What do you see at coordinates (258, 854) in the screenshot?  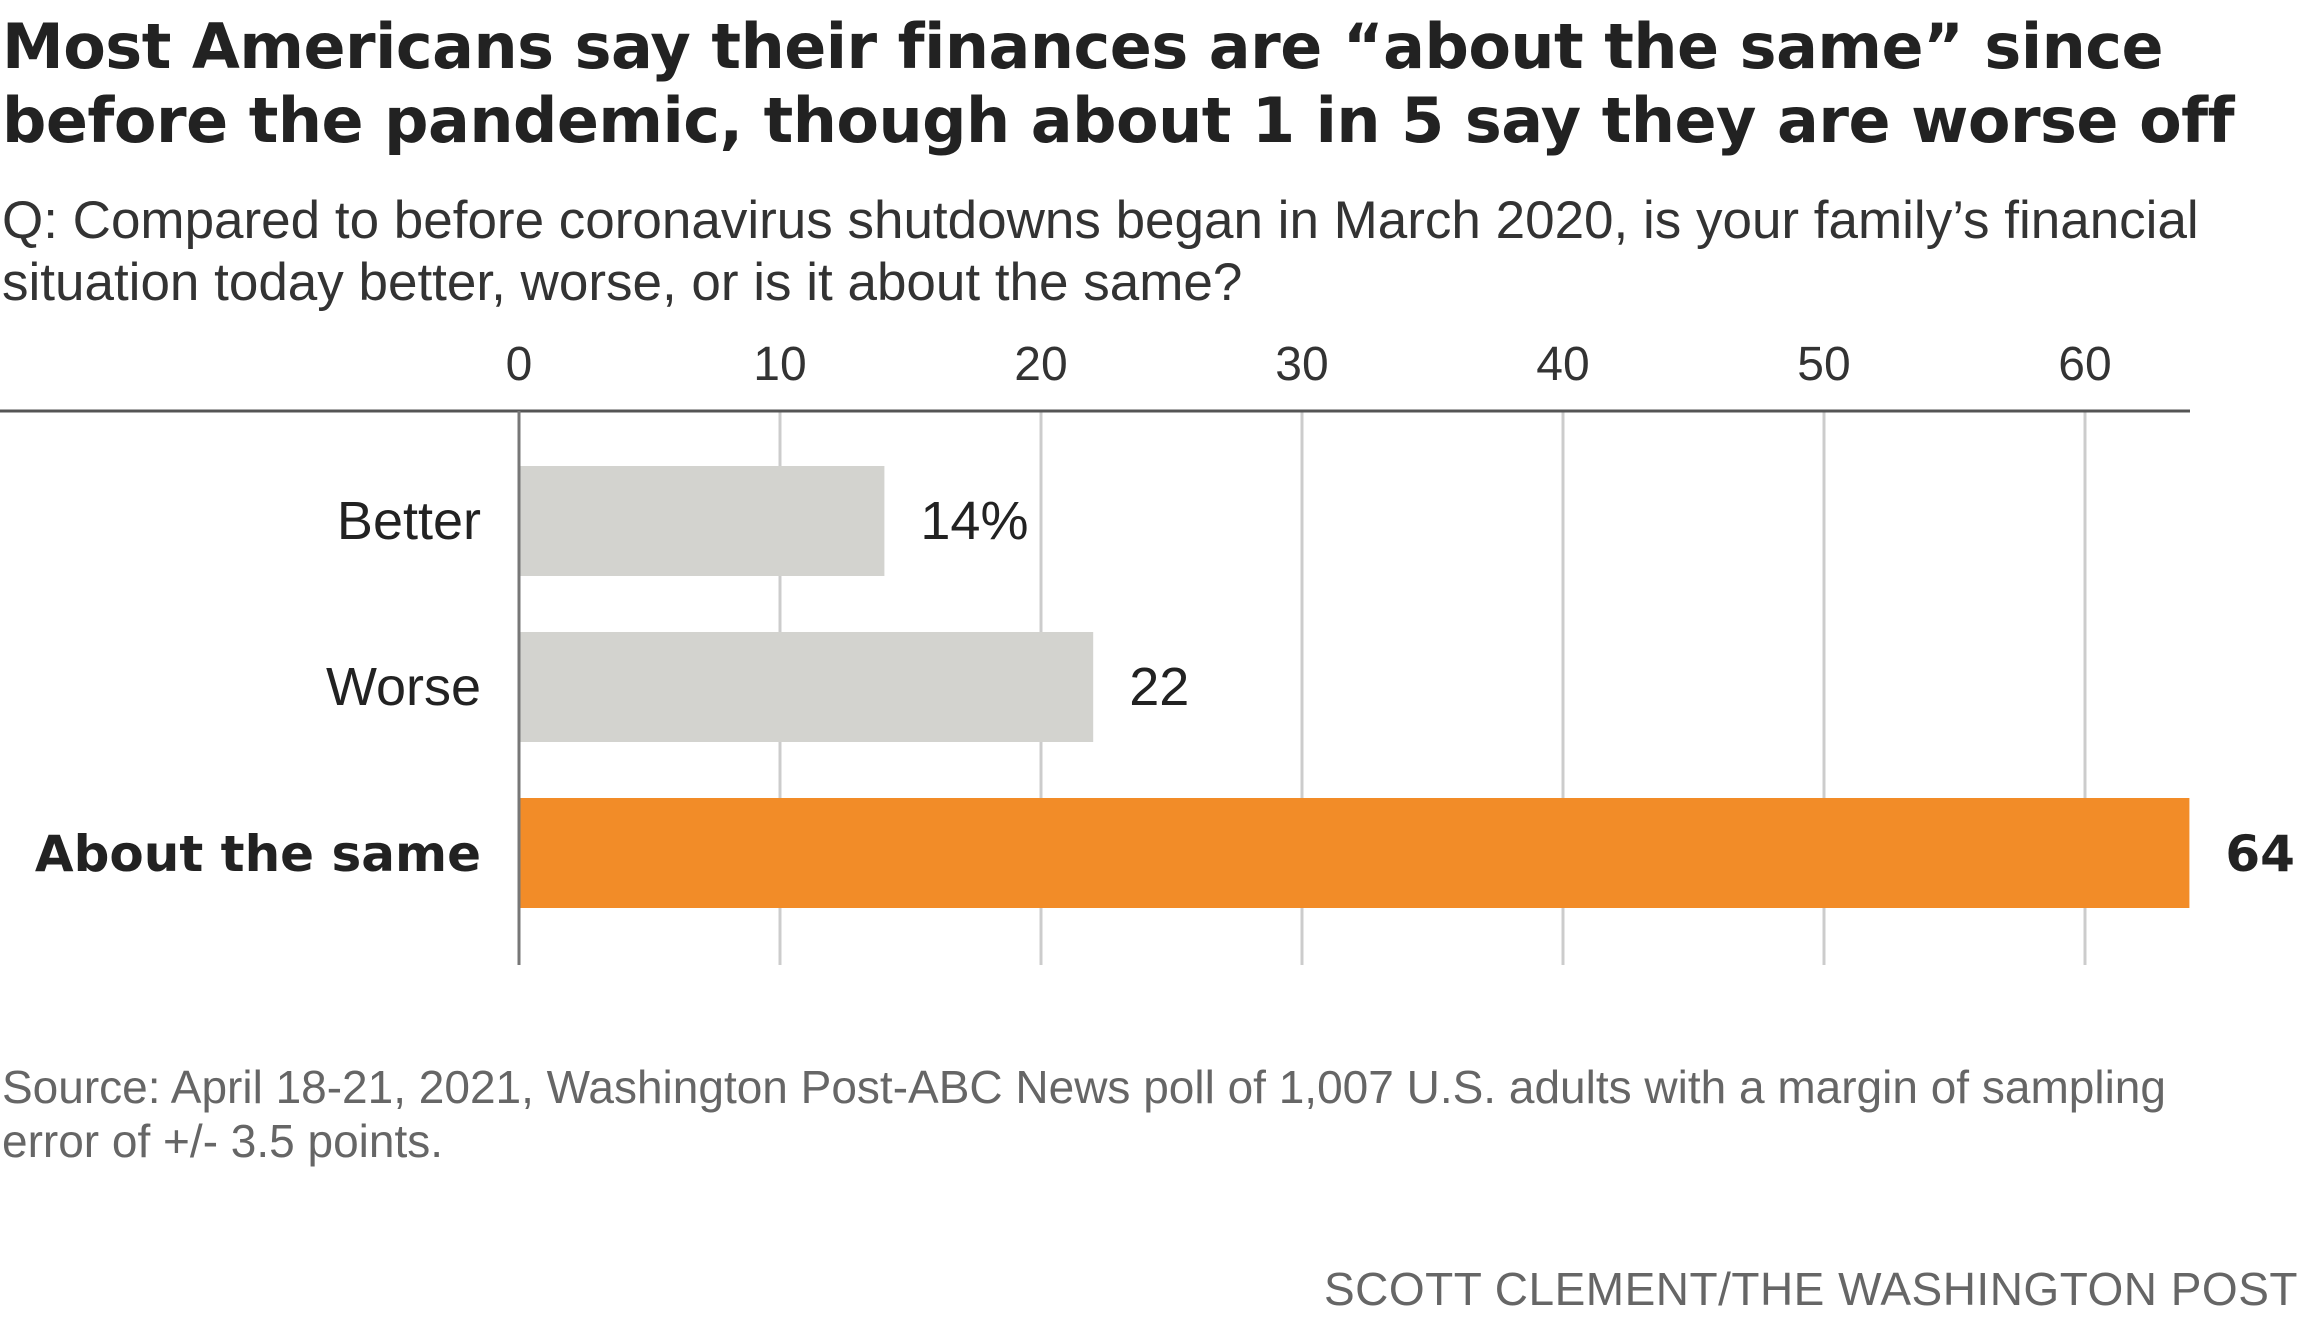 I see `category-label: About the same` at bounding box center [258, 854].